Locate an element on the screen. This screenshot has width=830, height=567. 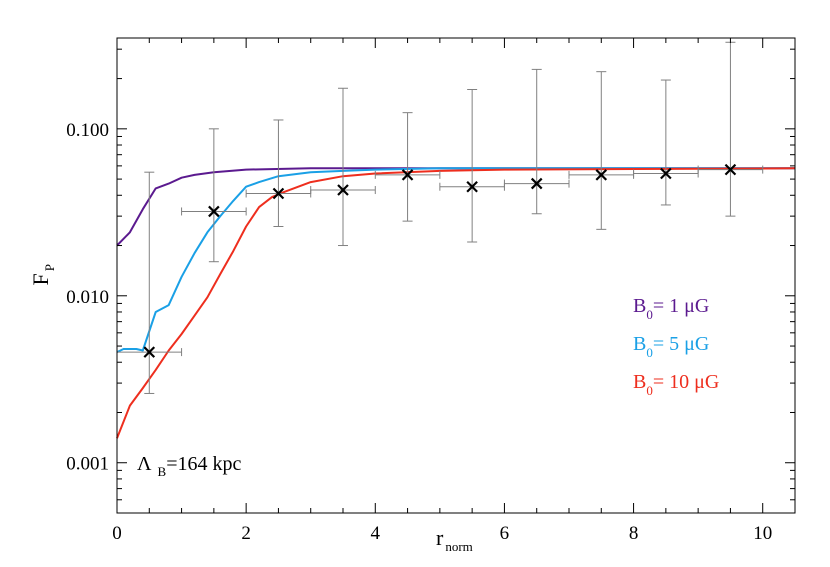
x-tick-label: 4 is located at coordinates (376, 533).